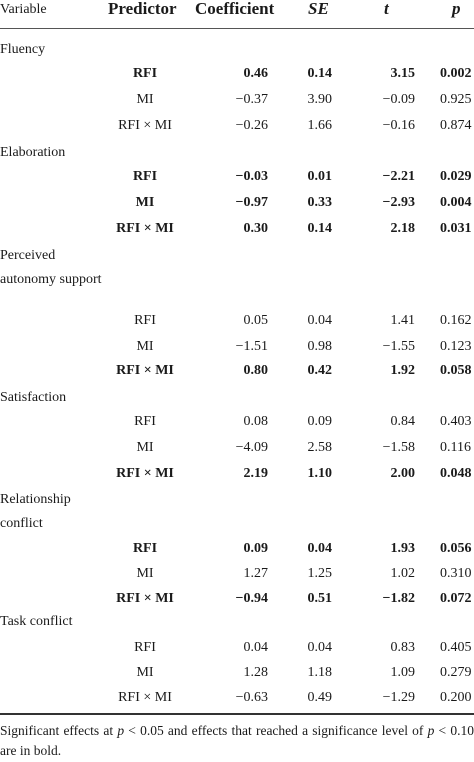 The width and height of the screenshot is (474, 762). What do you see at coordinates (320, 473) in the screenshot?
I see `cell-se: 1.10` at bounding box center [320, 473].